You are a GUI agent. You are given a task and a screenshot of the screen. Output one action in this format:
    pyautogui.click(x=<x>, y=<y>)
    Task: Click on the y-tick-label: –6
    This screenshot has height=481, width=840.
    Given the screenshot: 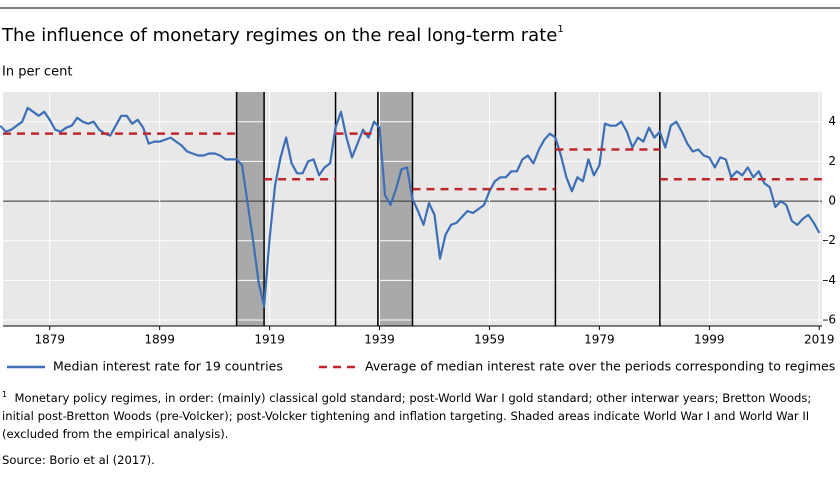 What is the action you would take?
    pyautogui.click(x=829, y=320)
    